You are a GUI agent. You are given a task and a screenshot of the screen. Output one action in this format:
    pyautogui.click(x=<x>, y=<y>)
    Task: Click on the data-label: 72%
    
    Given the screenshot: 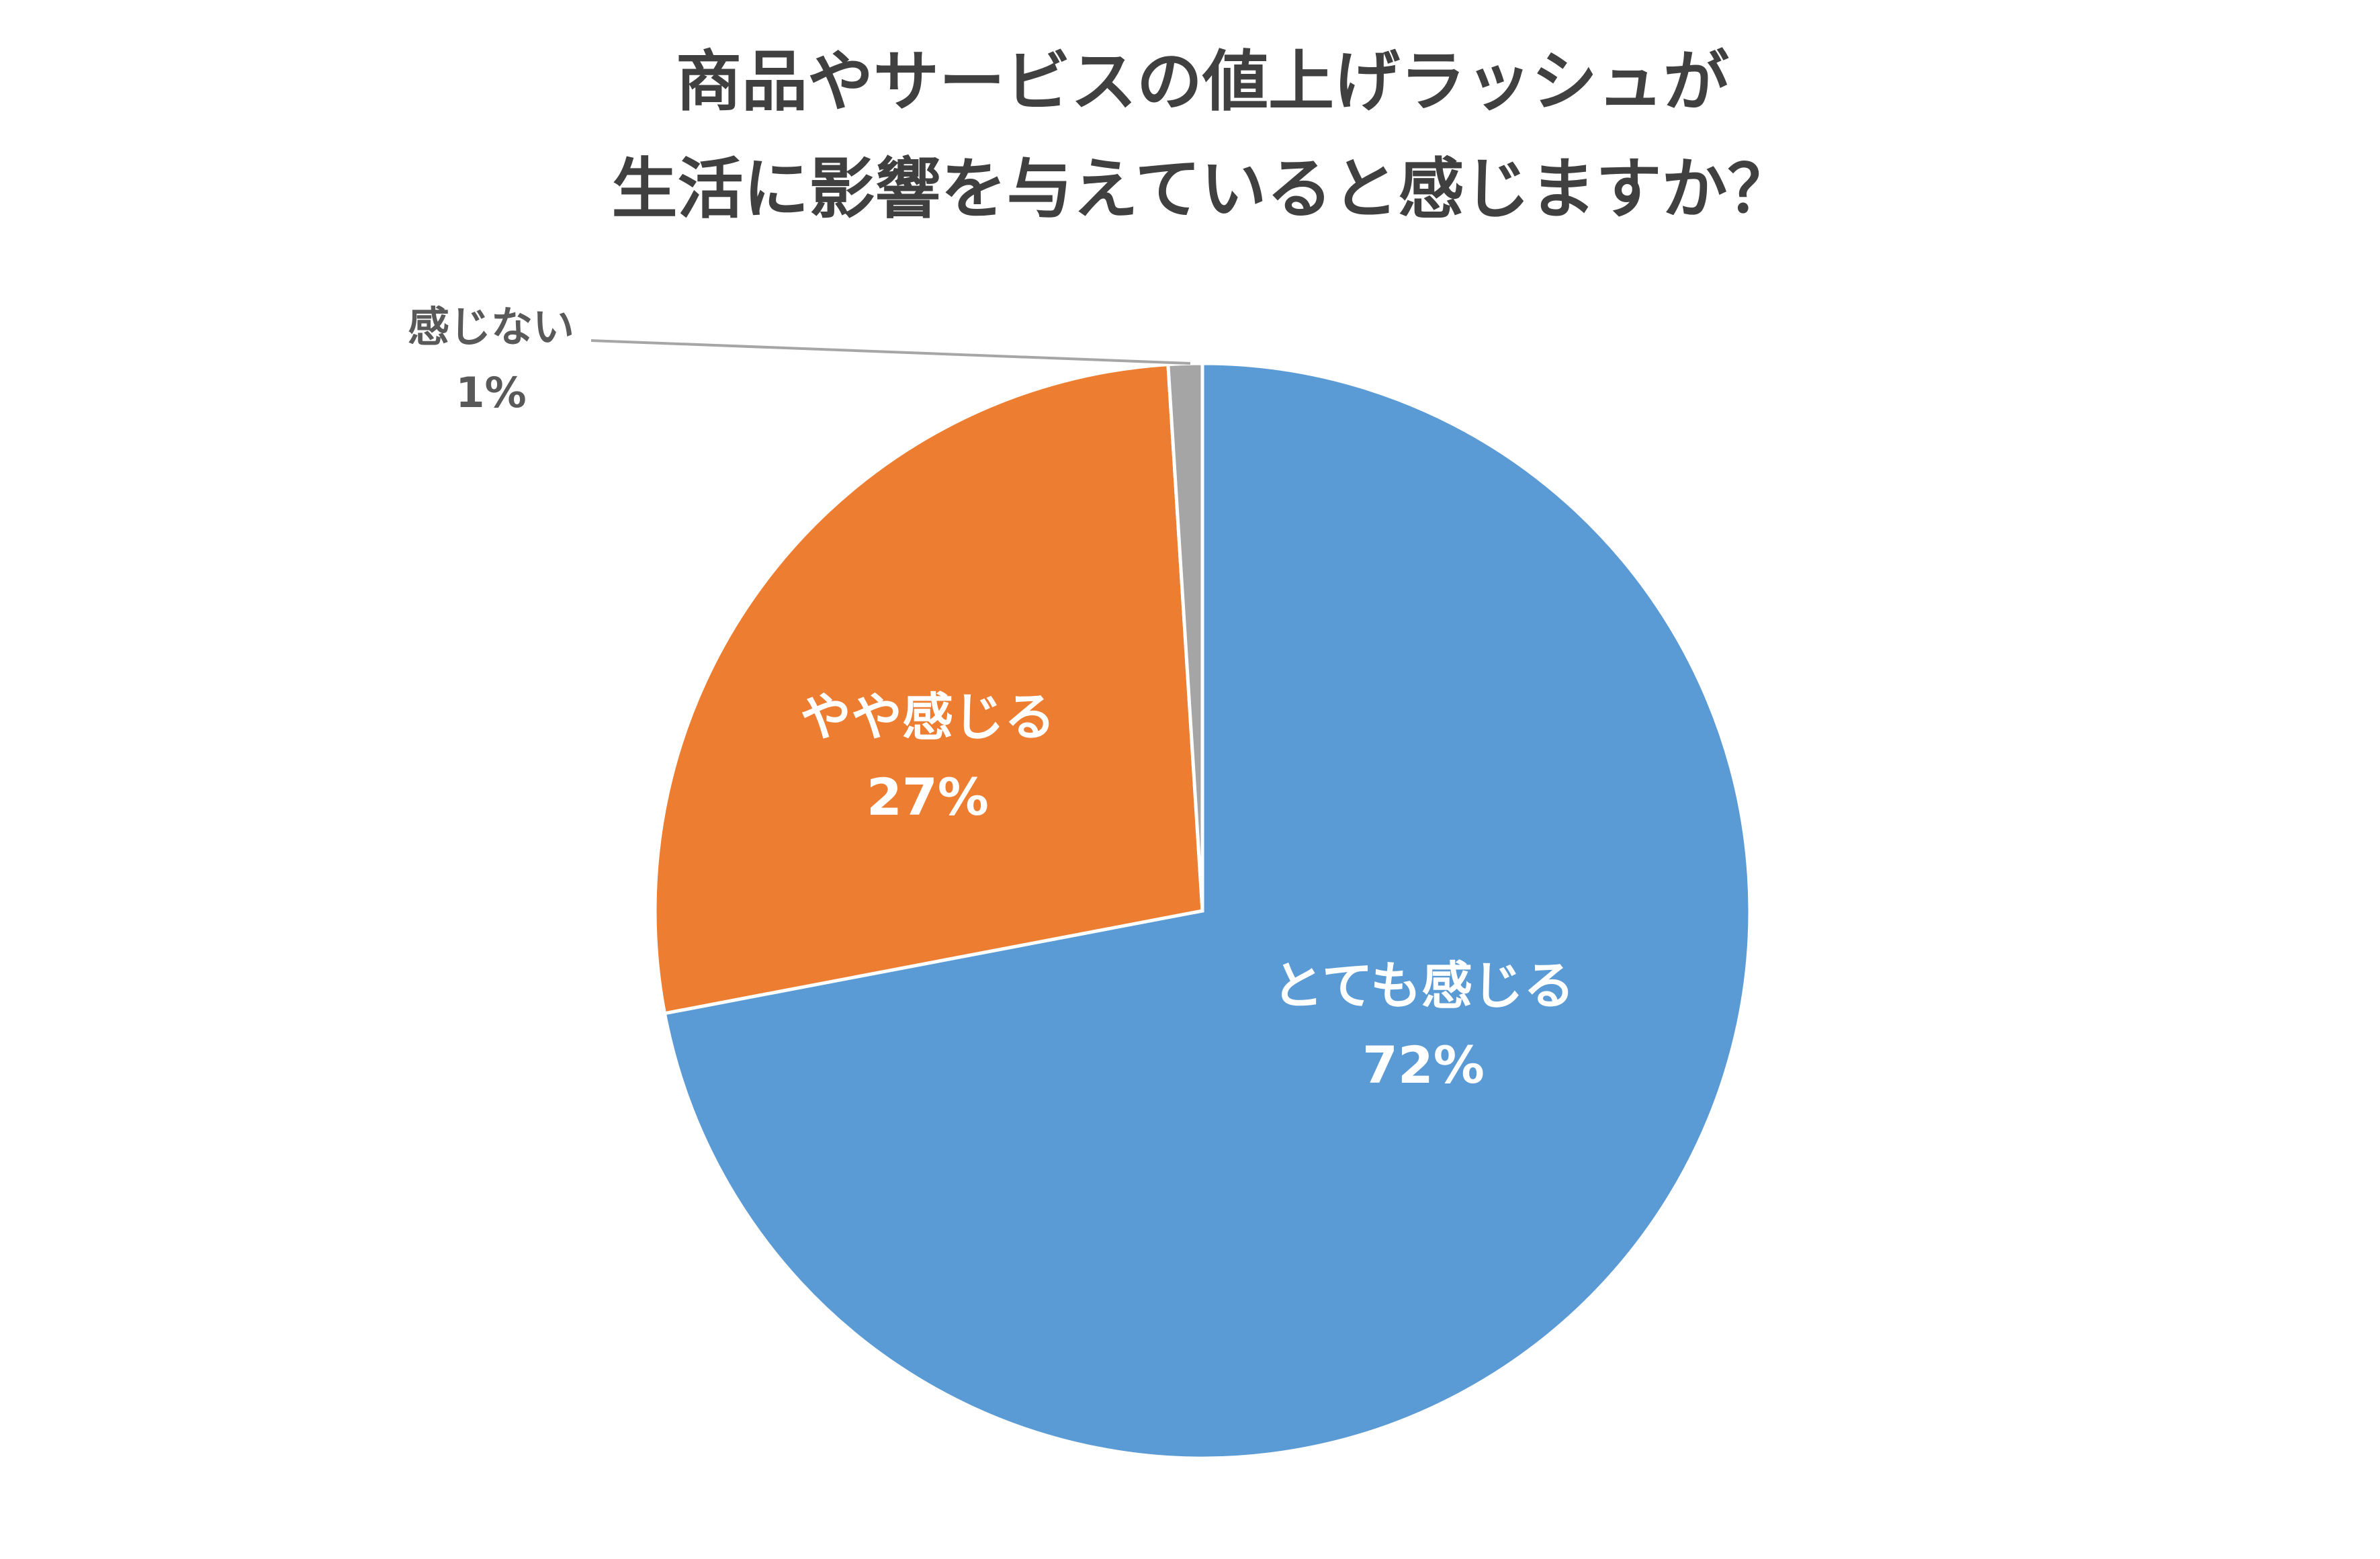 What is the action you would take?
    pyautogui.click(x=1423, y=1065)
    